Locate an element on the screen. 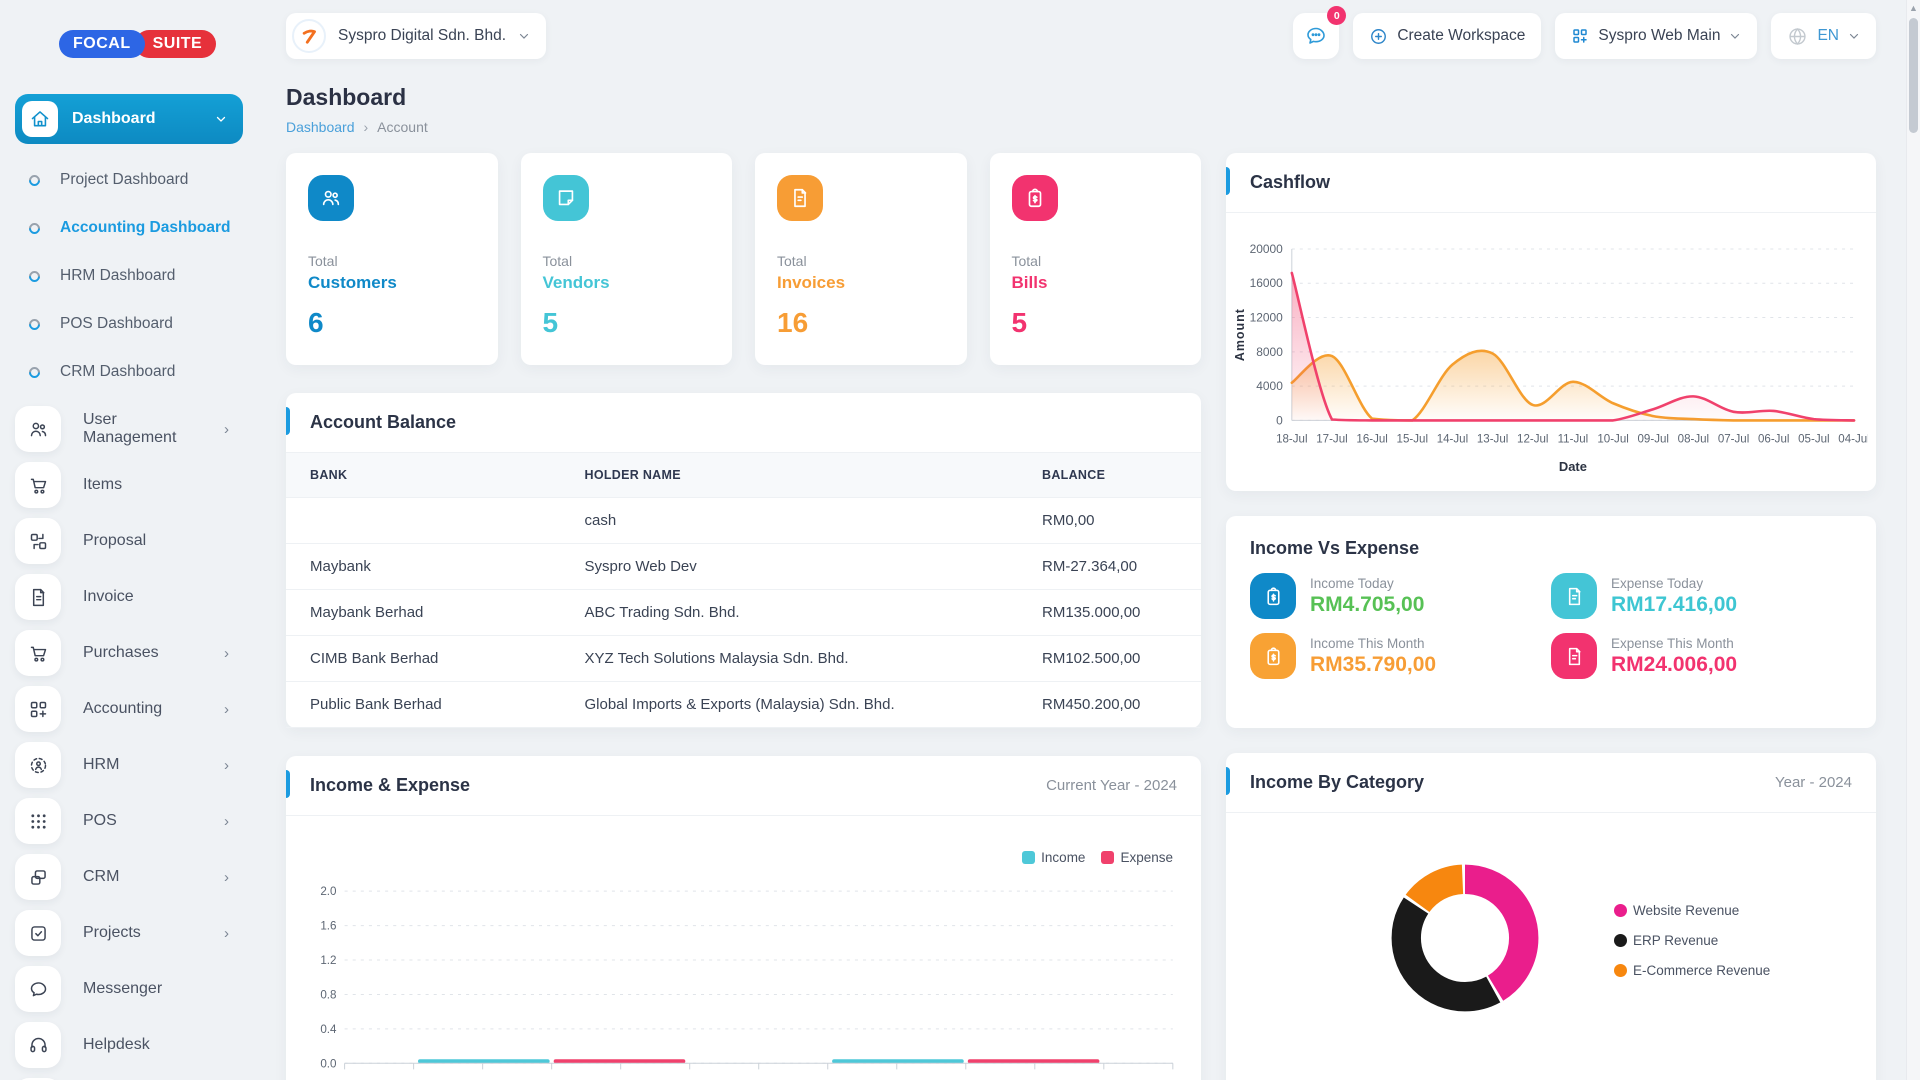  income-by-category-donut-chart is located at coordinates (1465, 940).